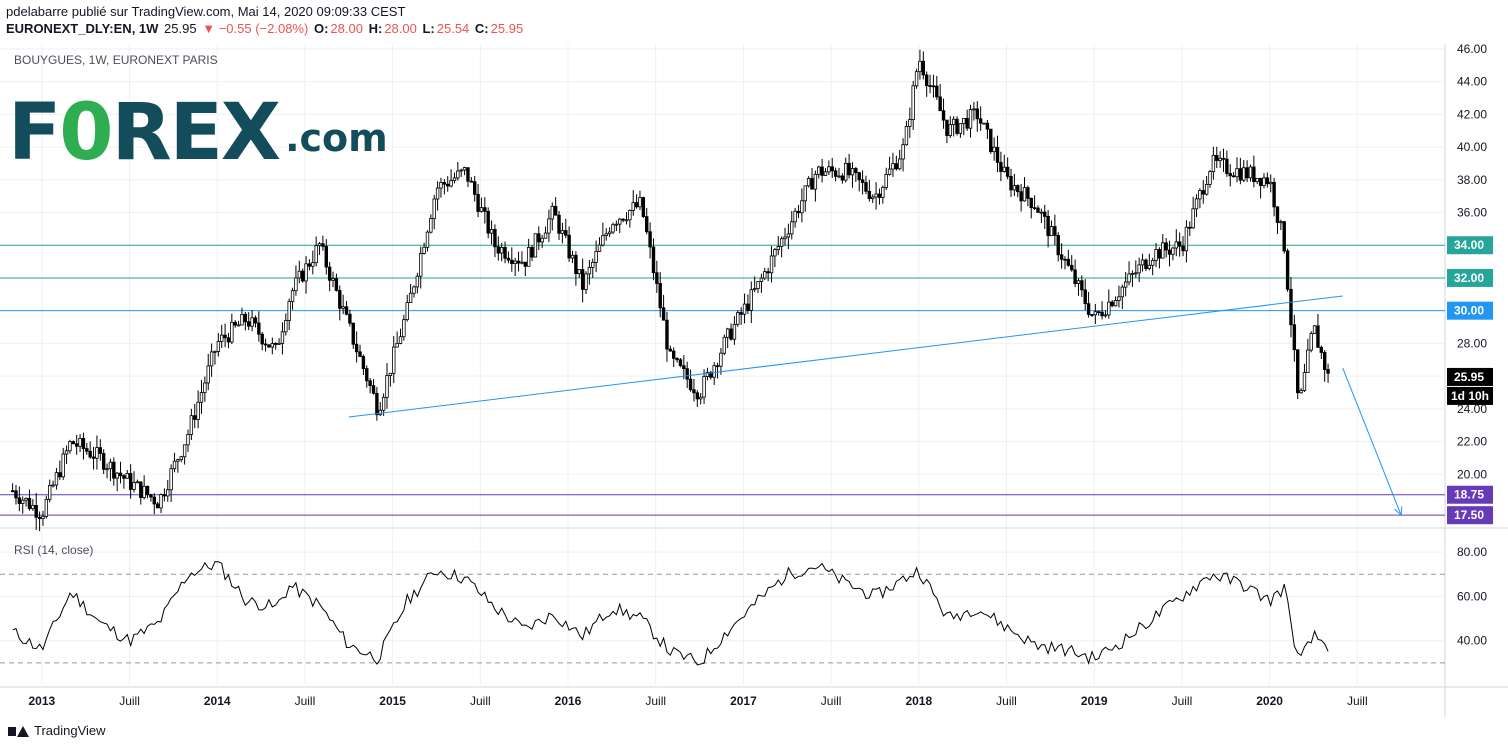 The image size is (1508, 750). What do you see at coordinates (1470, 245) in the screenshot?
I see `level-tag` at bounding box center [1470, 245].